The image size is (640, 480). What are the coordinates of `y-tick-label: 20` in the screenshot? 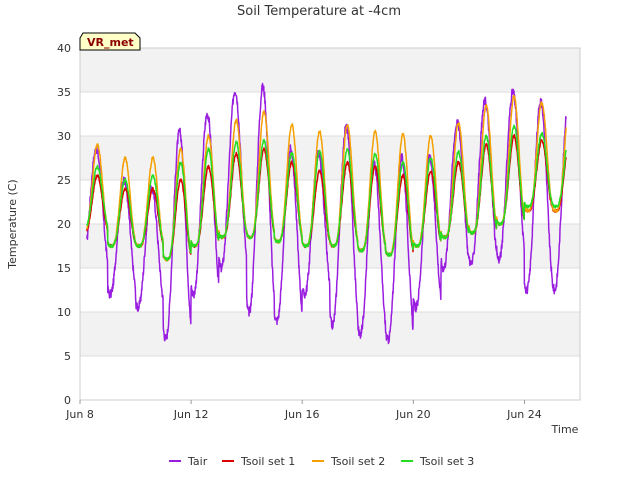 It's located at (64, 224).